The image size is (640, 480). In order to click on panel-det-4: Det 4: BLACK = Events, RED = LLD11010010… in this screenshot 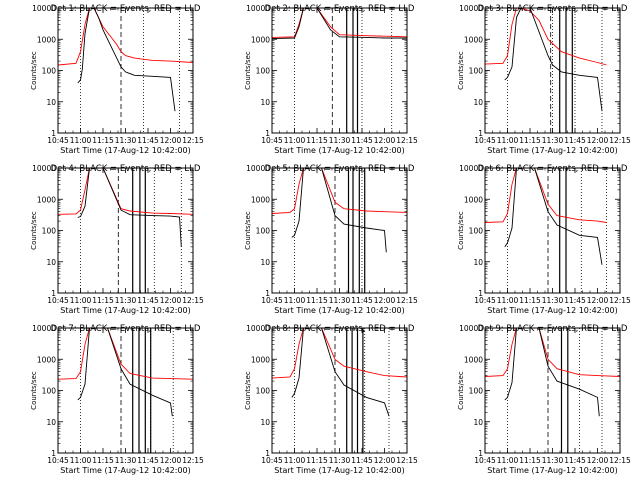, I will do `click(117, 239)`.